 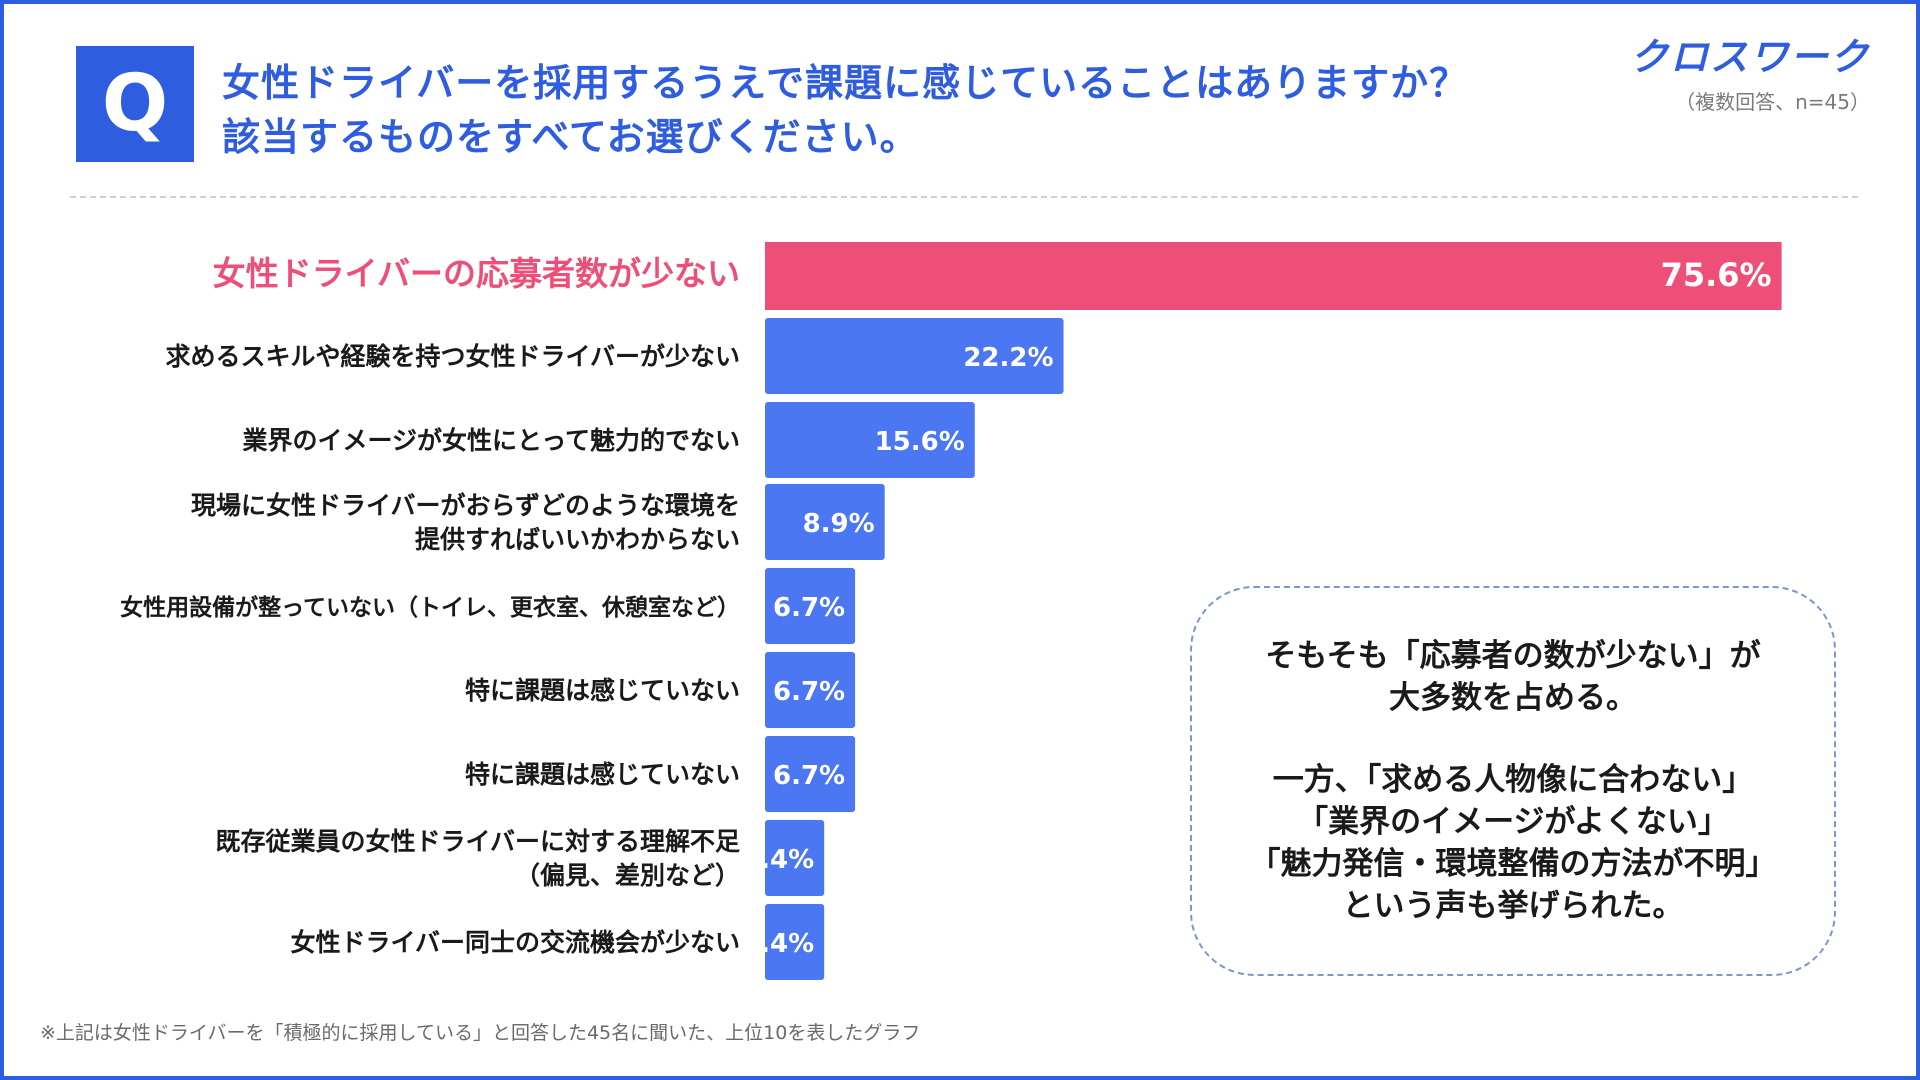 What do you see at coordinates (570, 137) in the screenshot?
I see `question-line-2: 該当するものをすべてお選びください。` at bounding box center [570, 137].